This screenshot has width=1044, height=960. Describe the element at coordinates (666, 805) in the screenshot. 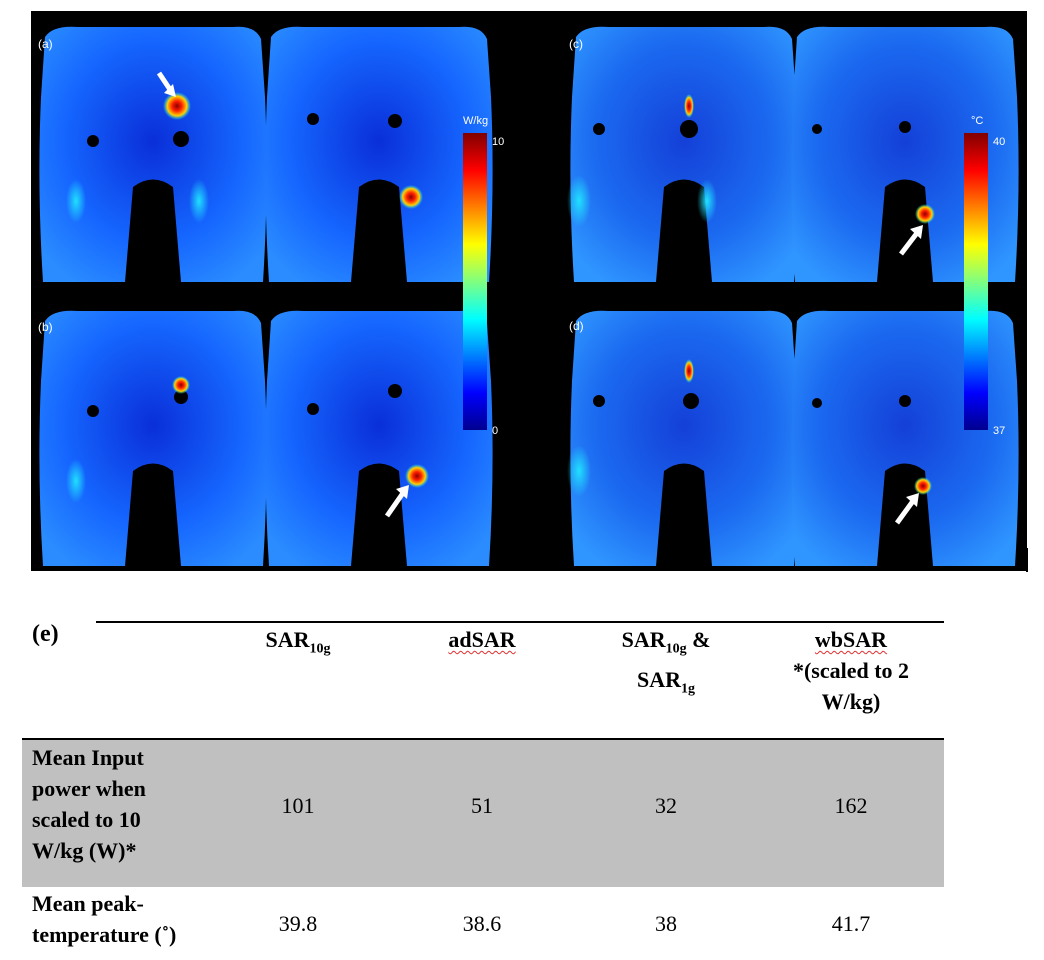

I see `table-cell: 32` at that location.